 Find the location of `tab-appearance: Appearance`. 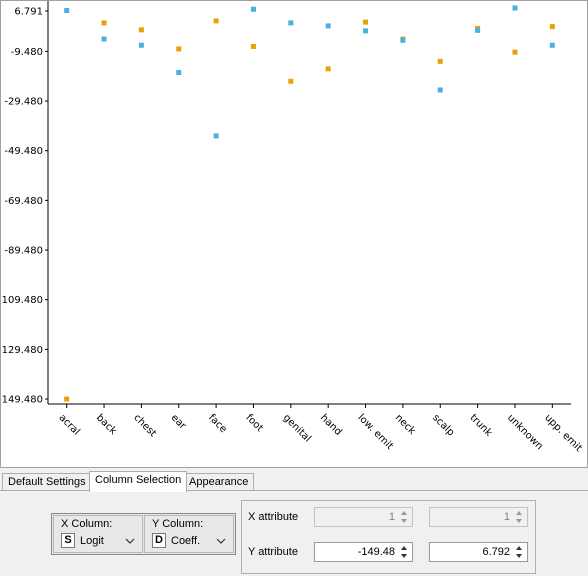

tab-appearance: Appearance is located at coordinates (219, 482).